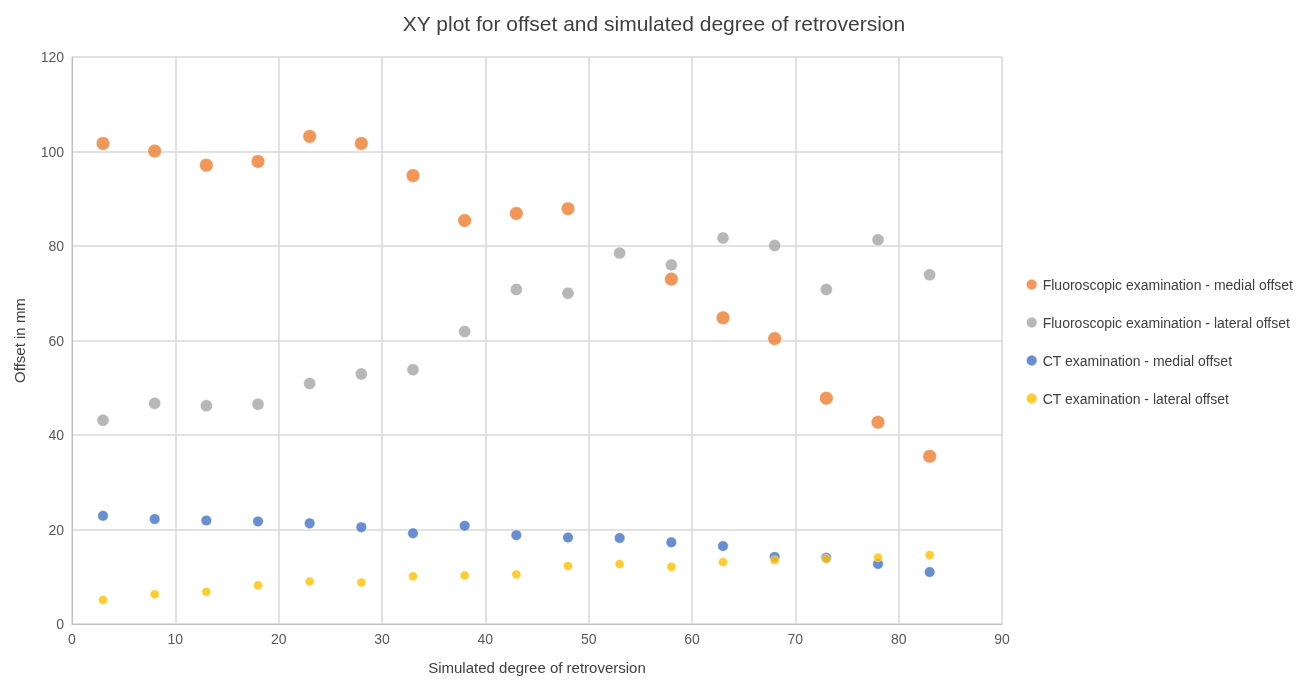 The height and width of the screenshot is (683, 1308). I want to click on x-tick-label: 40, so click(485, 639).